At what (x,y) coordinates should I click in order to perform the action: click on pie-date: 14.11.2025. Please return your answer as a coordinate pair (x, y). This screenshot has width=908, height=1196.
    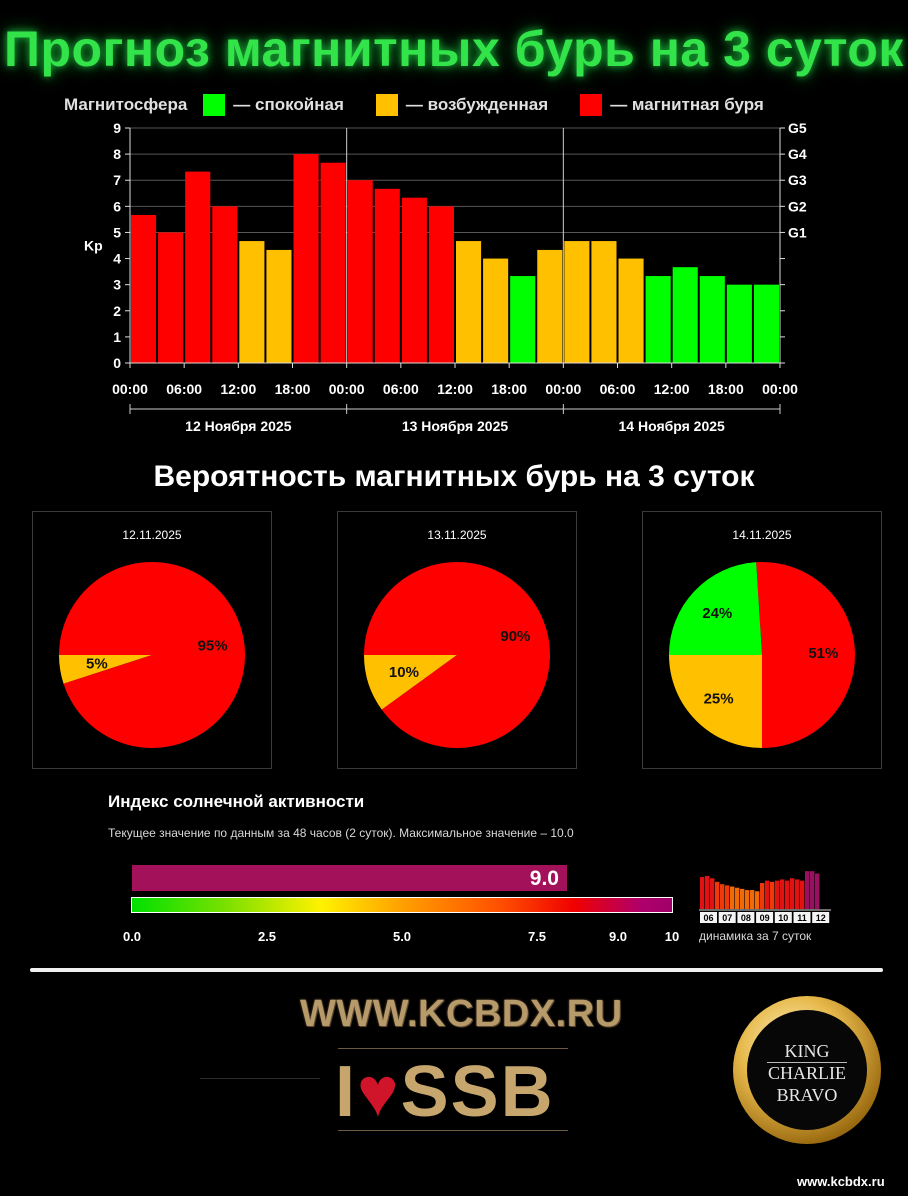
    Looking at the image, I should click on (762, 535).